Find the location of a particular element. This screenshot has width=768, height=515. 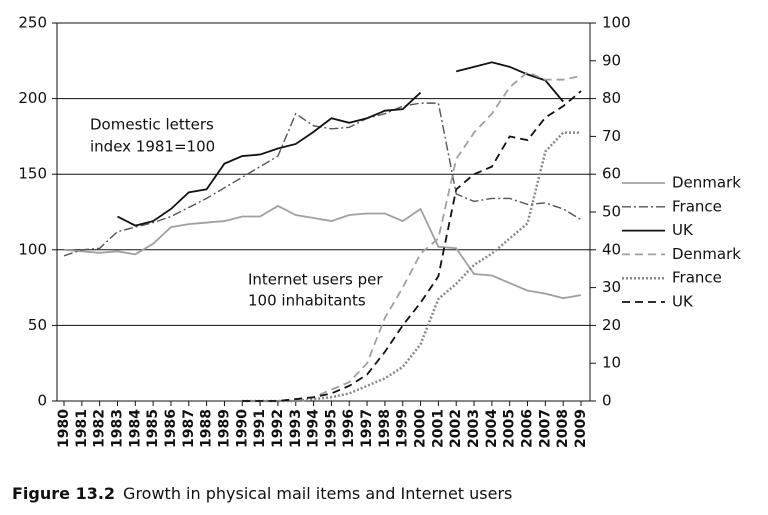

x-tick-label: 1995 is located at coordinates (331, 428).